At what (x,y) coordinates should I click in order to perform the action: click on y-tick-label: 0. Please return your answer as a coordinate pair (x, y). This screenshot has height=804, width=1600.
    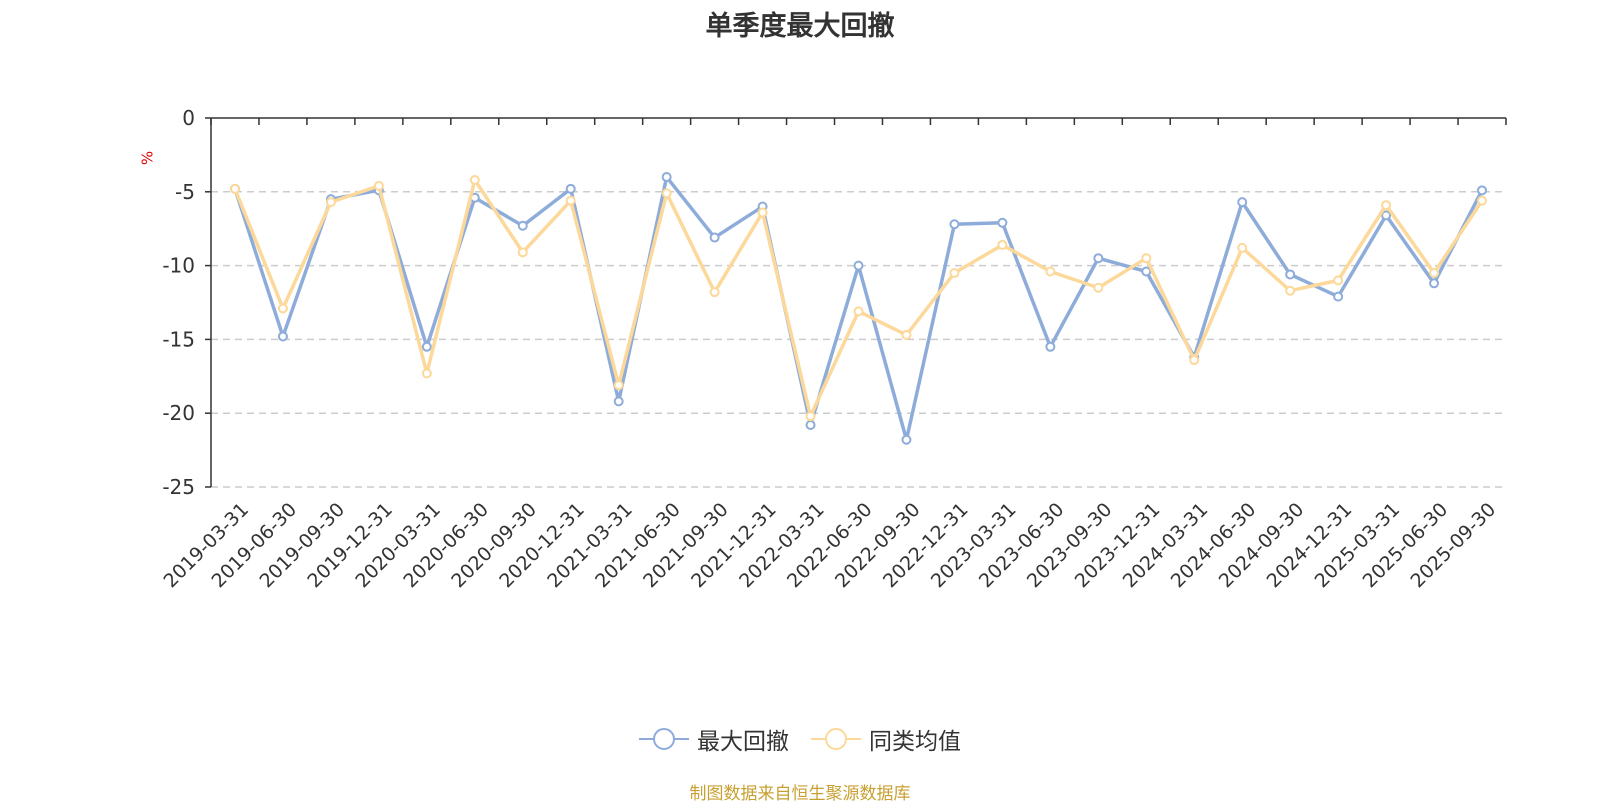
    Looking at the image, I should click on (188, 118).